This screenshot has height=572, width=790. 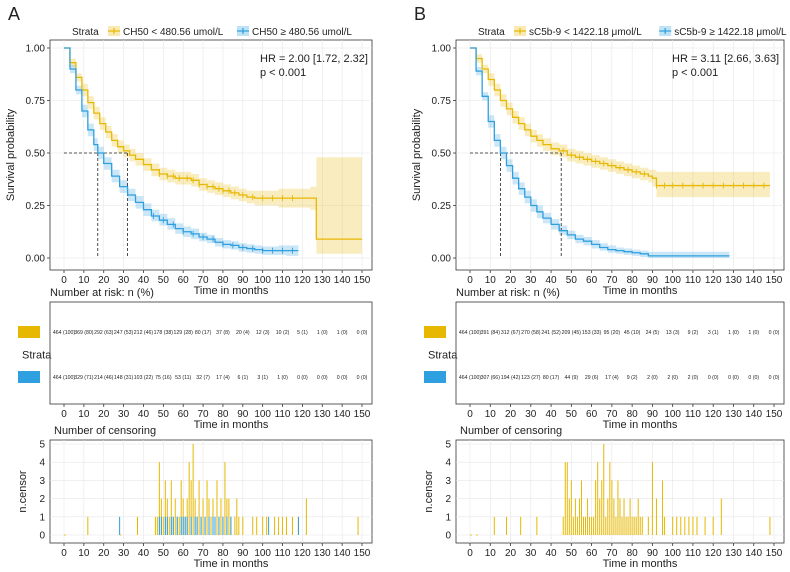 What do you see at coordinates (243, 414) in the screenshot?
I see `risk-tick-label-x: 90` at bounding box center [243, 414].